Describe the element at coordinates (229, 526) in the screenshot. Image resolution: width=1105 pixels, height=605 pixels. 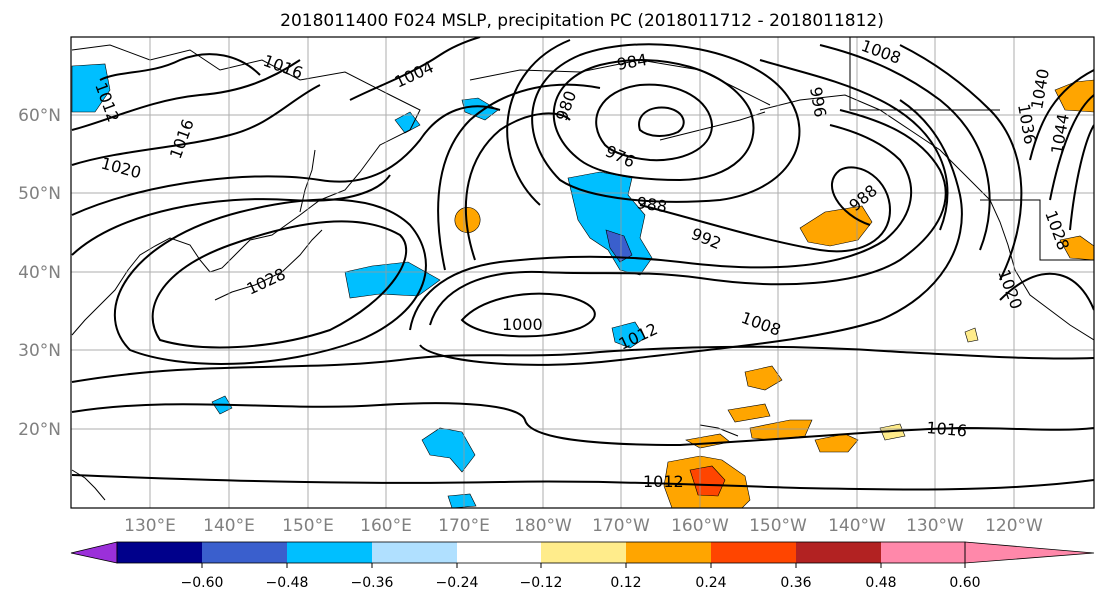
I see `lon-label: 140°E` at that location.